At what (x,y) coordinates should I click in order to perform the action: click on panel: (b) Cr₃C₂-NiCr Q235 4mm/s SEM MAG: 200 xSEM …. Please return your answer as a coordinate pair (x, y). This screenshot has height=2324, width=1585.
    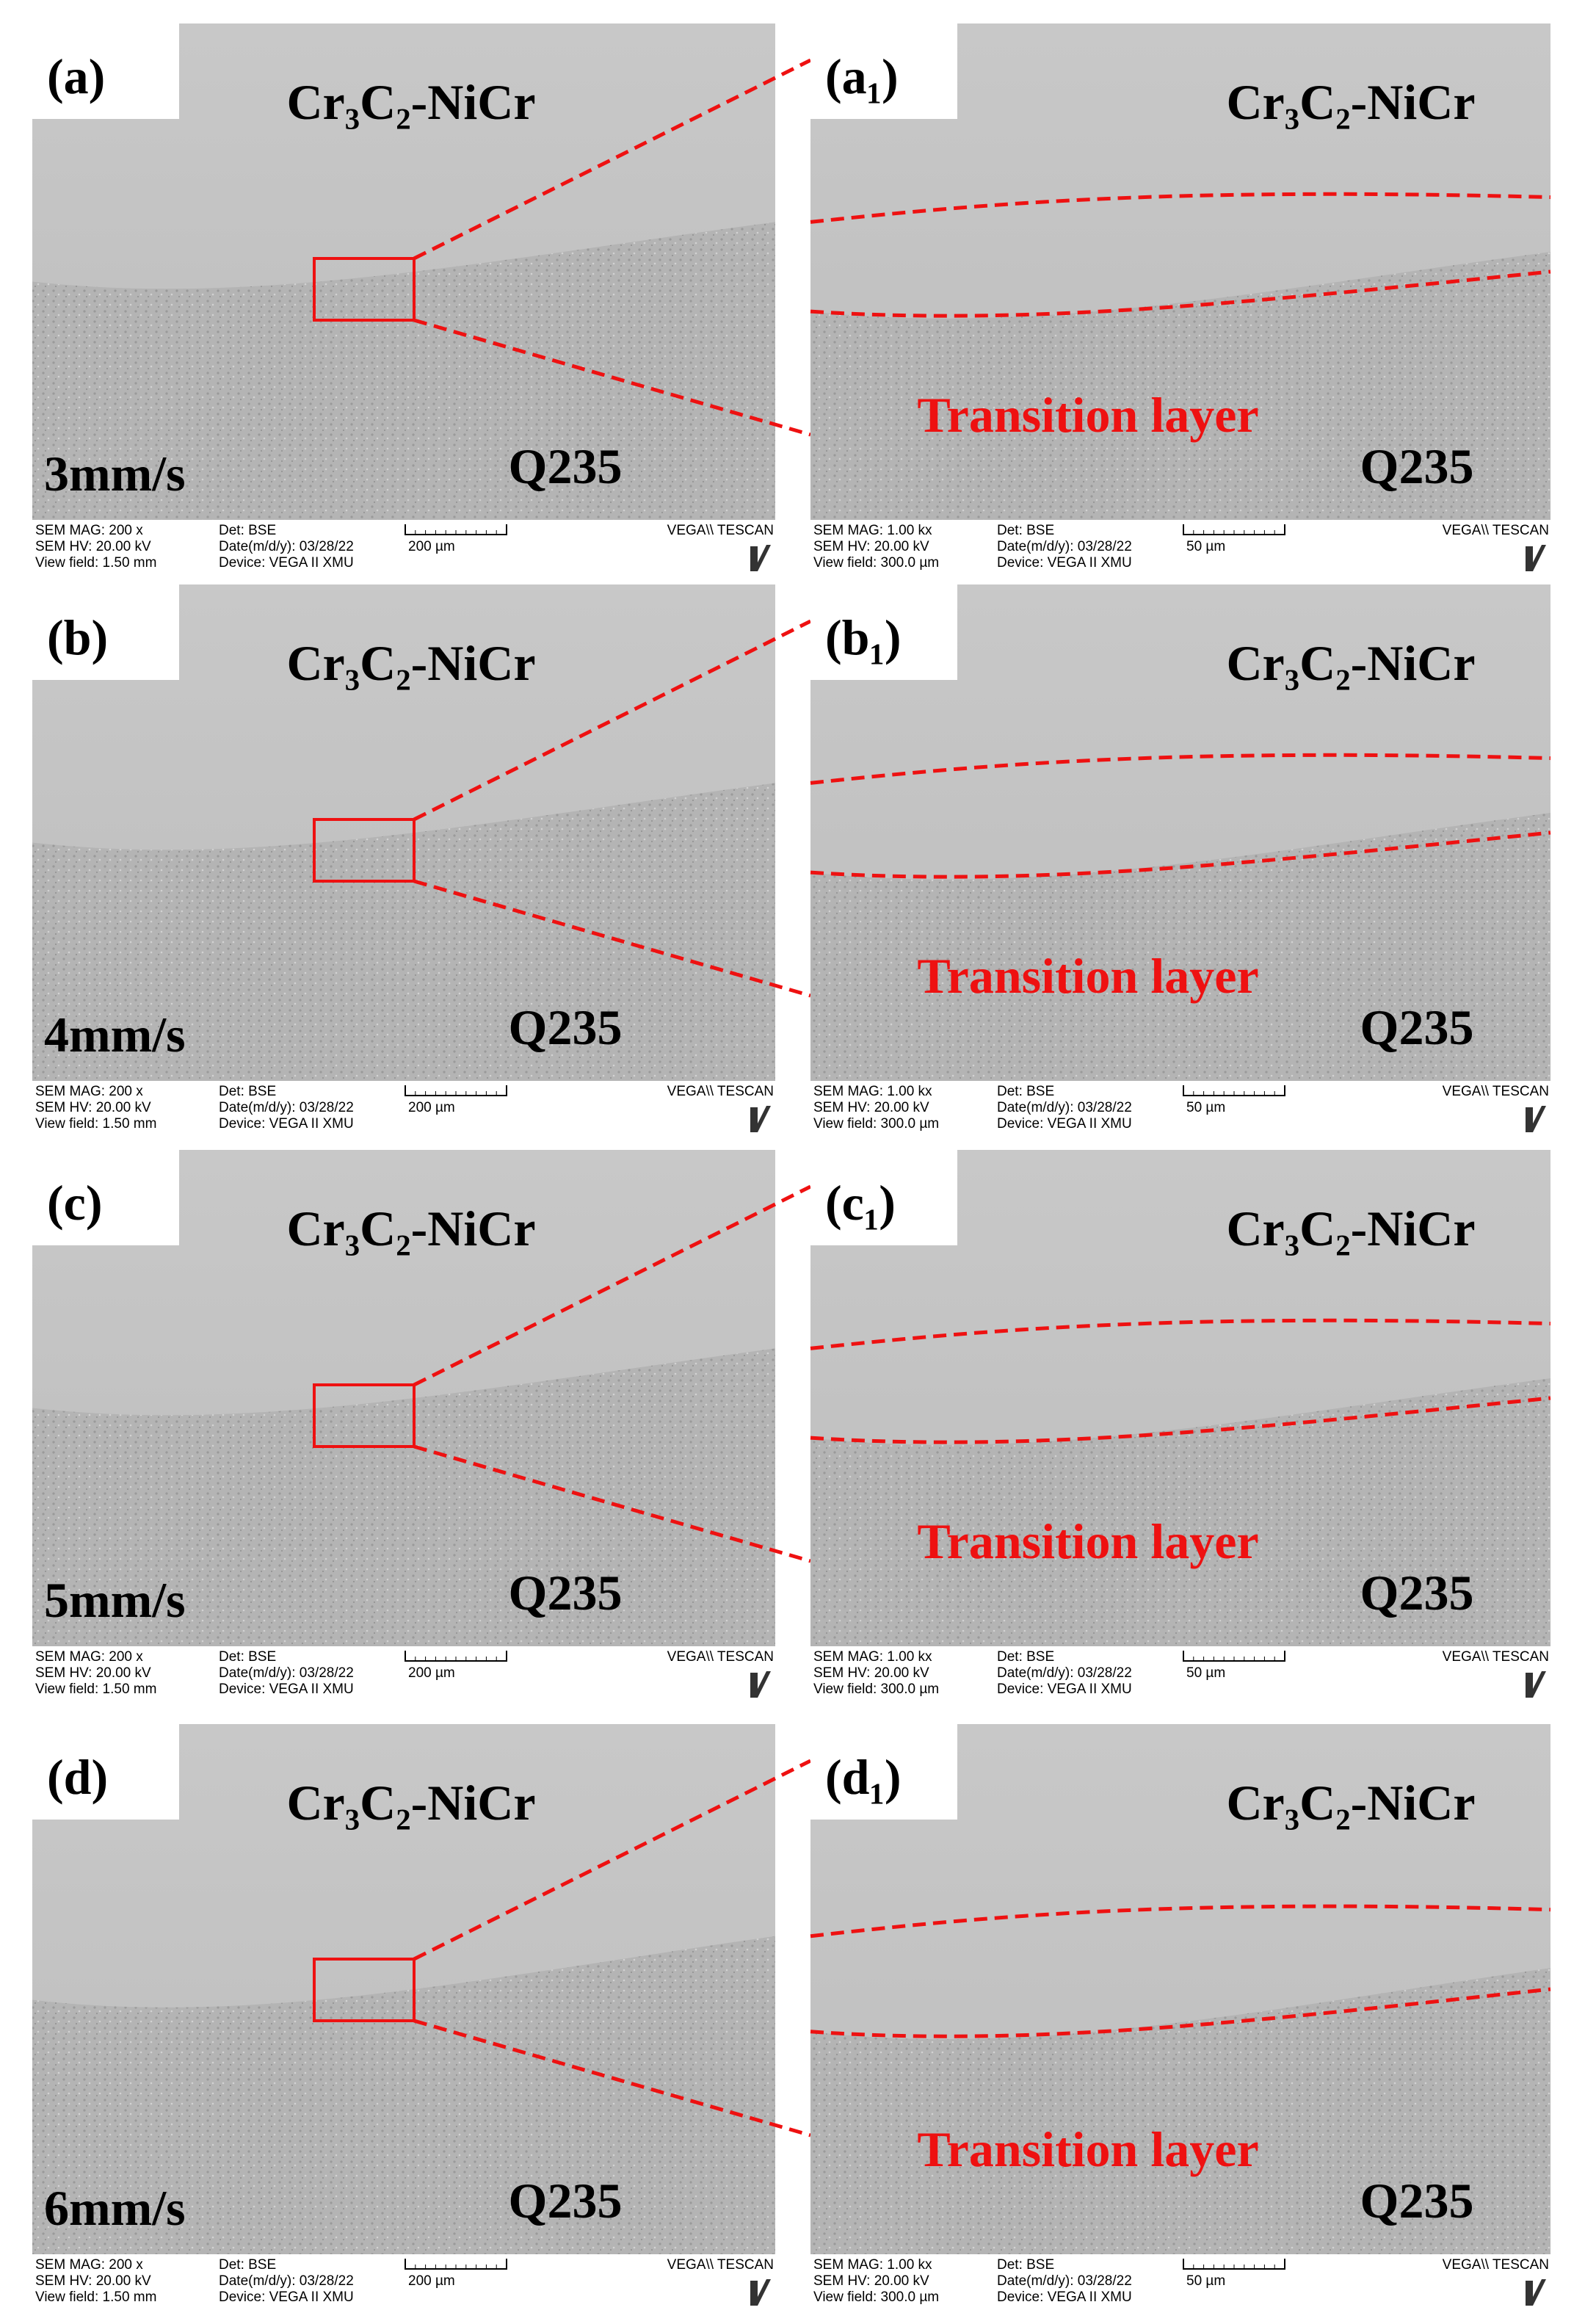
    Looking at the image, I should click on (422, 858).